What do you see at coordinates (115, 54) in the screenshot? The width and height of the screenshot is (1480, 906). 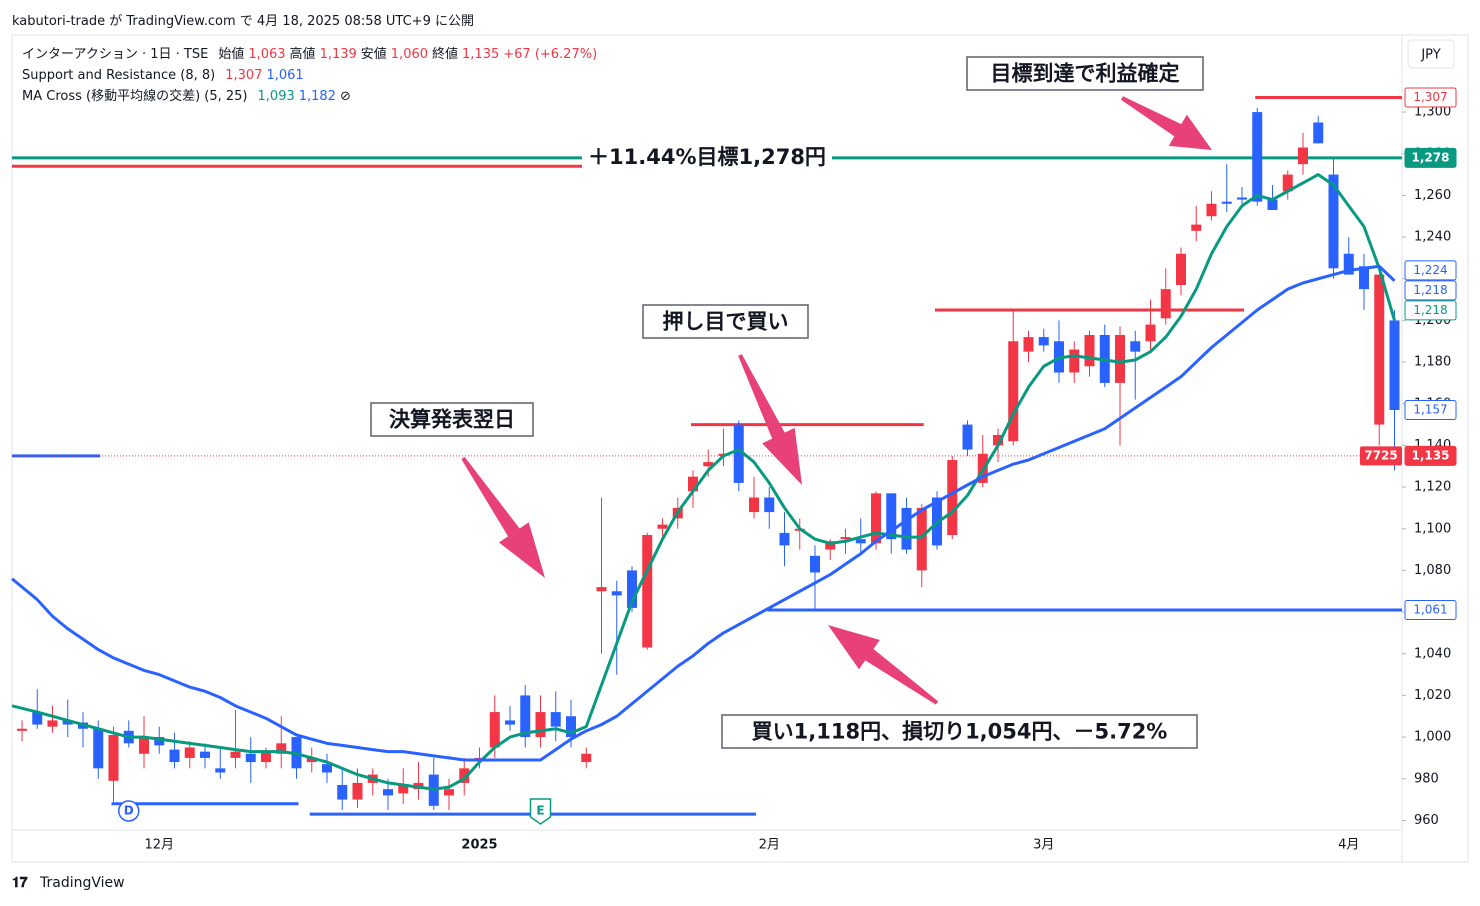 I see `legend-item: インターアクション · 1日 · TSE` at bounding box center [115, 54].